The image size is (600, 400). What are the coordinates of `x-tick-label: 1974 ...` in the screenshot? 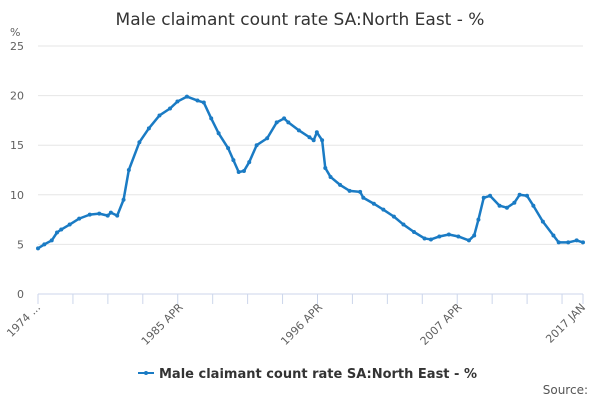 It's located at (23, 320).